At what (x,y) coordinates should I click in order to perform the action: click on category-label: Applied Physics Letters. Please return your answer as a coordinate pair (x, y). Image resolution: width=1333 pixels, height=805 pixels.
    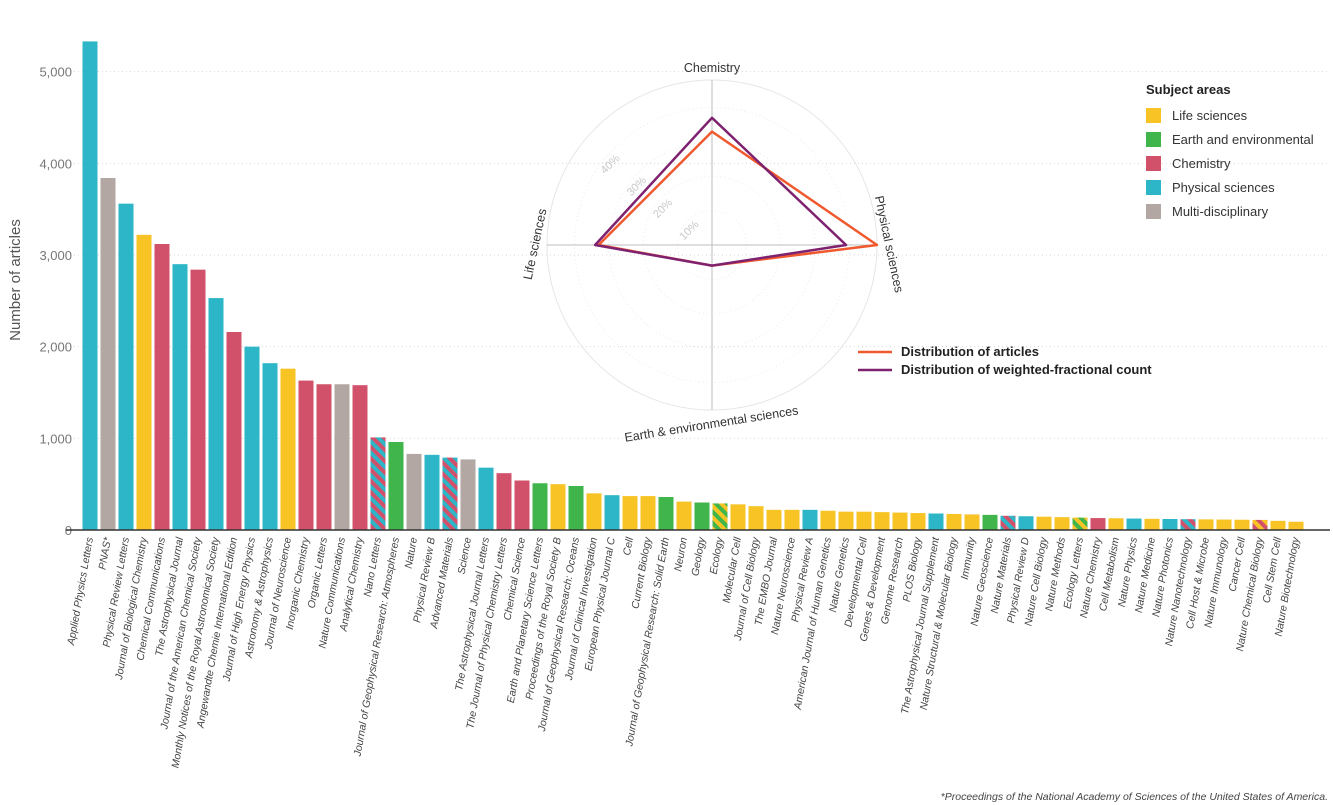
    Looking at the image, I should click on (80, 591).